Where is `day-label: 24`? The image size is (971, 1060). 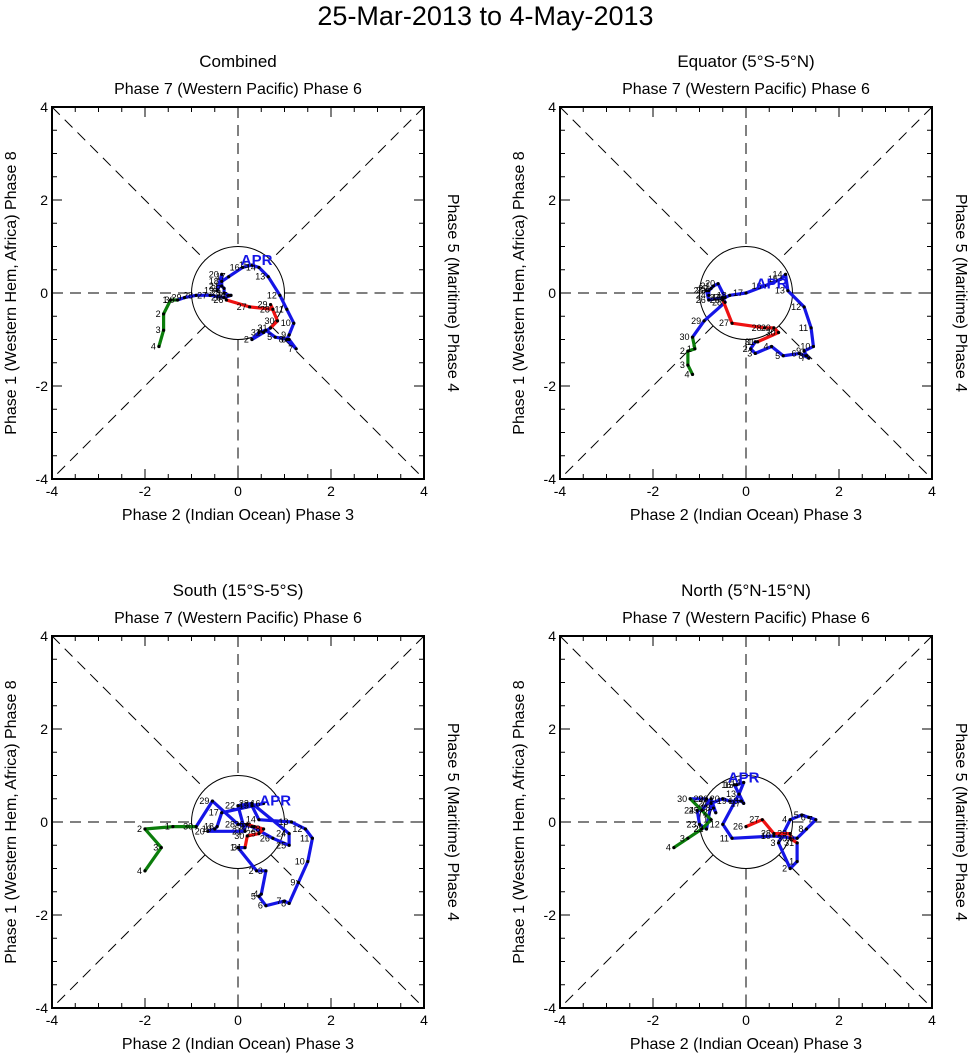 day-label: 24 is located at coordinates (281, 834).